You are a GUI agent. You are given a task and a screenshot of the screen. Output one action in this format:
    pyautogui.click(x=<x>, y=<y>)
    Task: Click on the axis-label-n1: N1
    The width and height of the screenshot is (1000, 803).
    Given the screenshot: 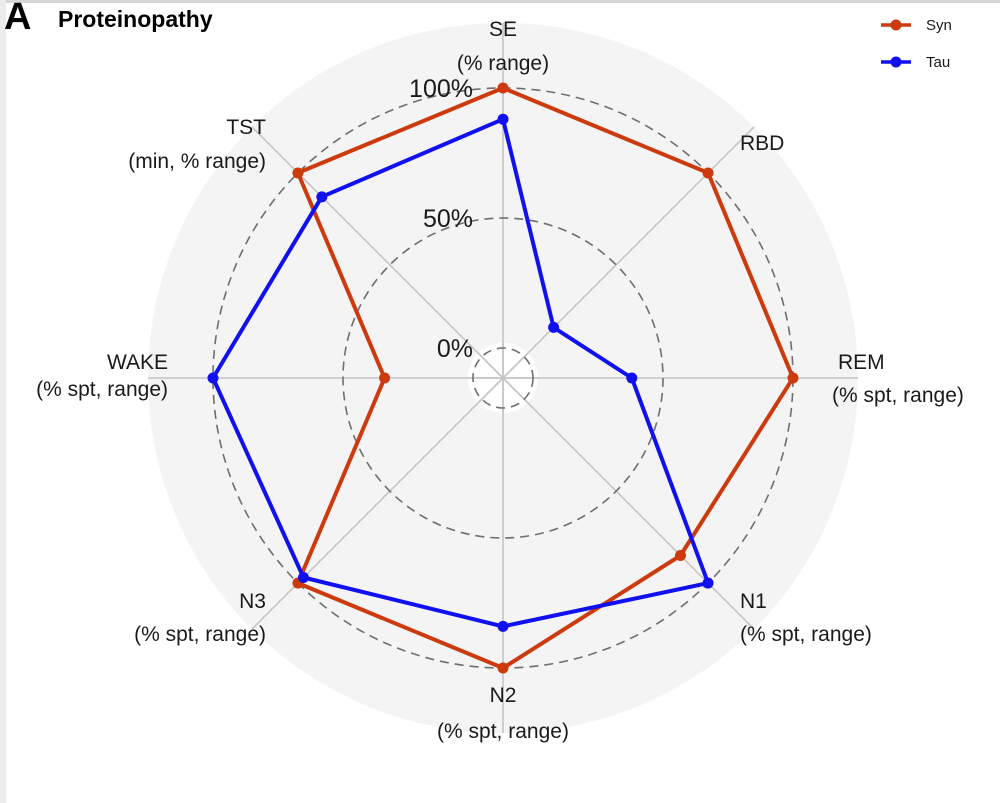 What is the action you would take?
    pyautogui.click(x=753, y=601)
    